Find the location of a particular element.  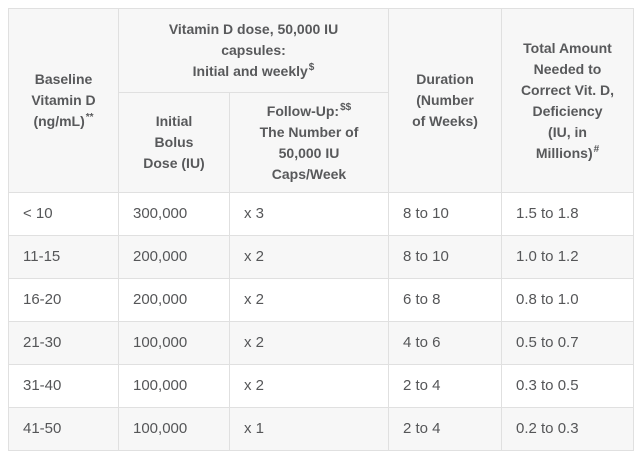

col-header-duration-text: Duration (Number of Weeks) is located at coordinates (445, 100).